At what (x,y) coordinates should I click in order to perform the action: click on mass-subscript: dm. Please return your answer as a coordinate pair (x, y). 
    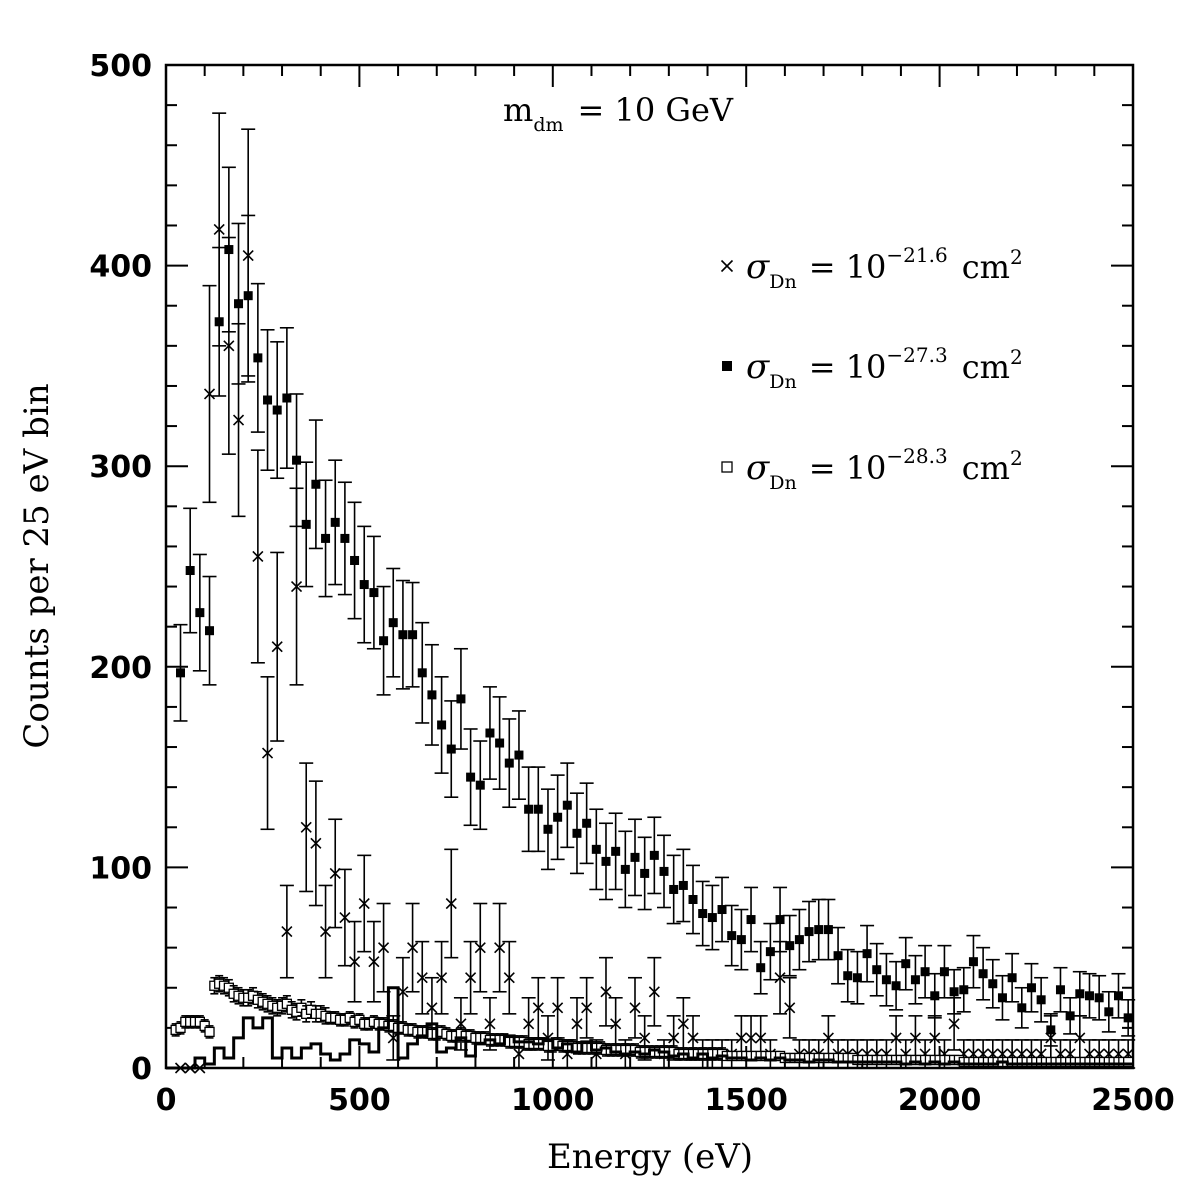
    Looking at the image, I should click on (548, 125).